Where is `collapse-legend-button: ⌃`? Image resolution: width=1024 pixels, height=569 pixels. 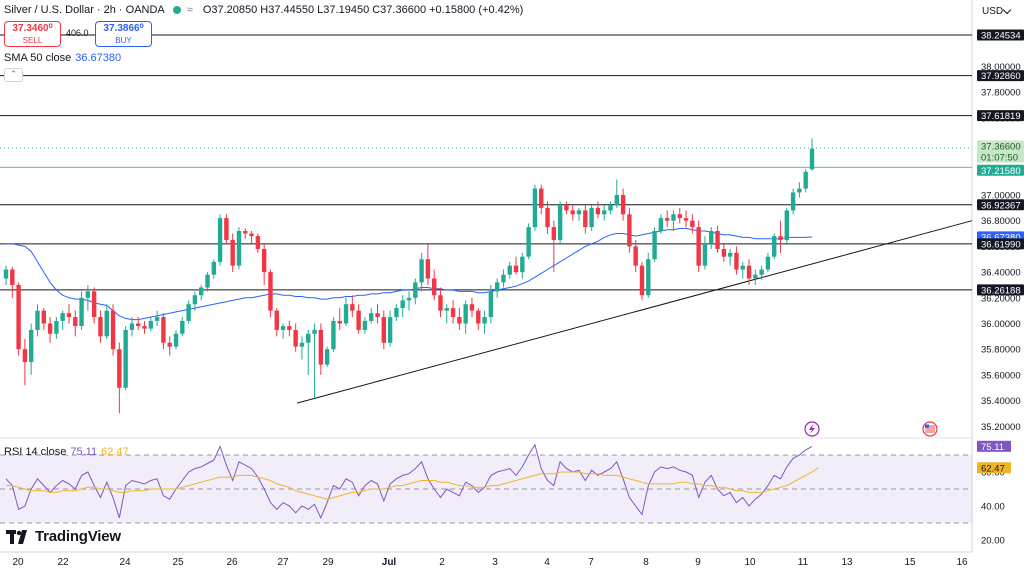
collapse-legend-button: ⌃ is located at coordinates (13, 75).